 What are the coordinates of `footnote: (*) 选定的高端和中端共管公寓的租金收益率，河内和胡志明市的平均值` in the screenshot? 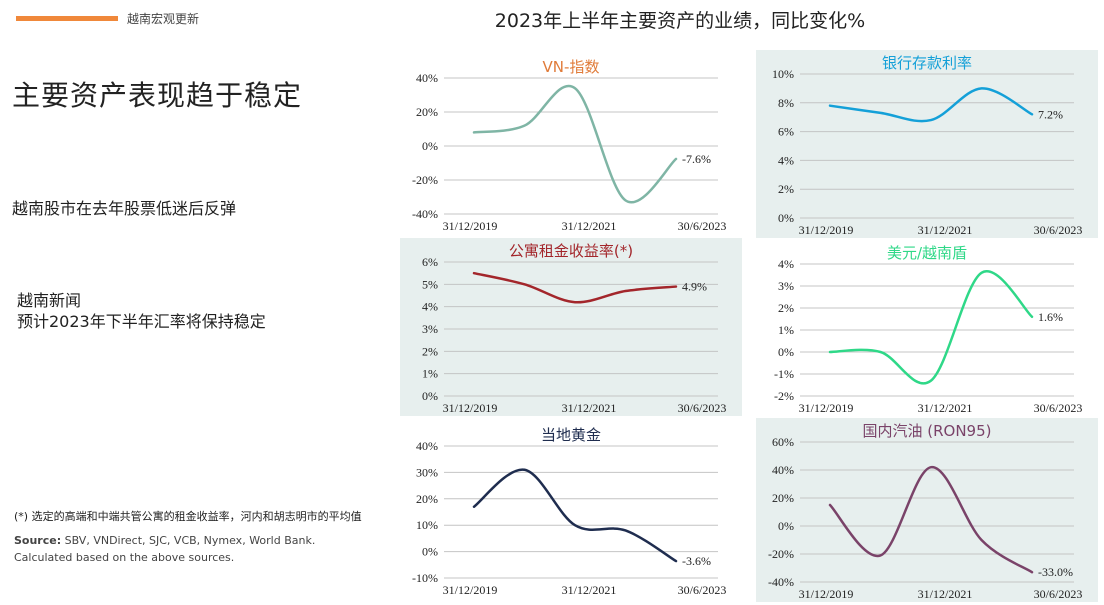 It's located at (188, 516).